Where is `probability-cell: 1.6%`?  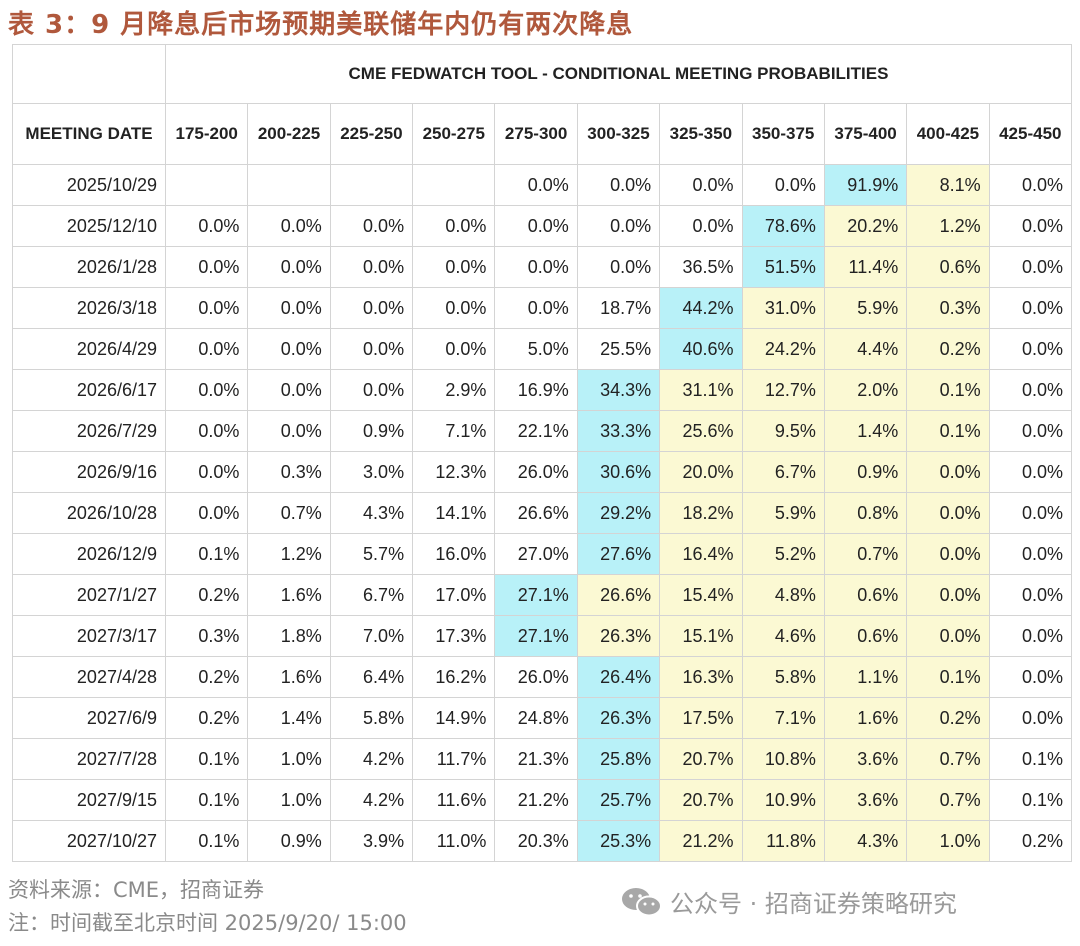 probability-cell: 1.6% is located at coordinates (289, 677).